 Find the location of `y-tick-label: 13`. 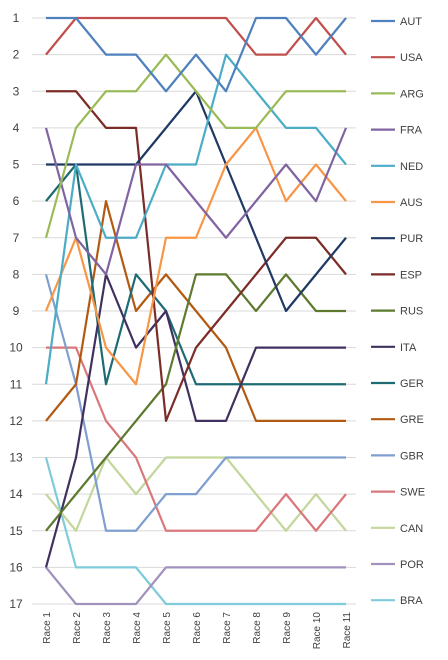

y-tick-label: 13 is located at coordinates (16, 458).